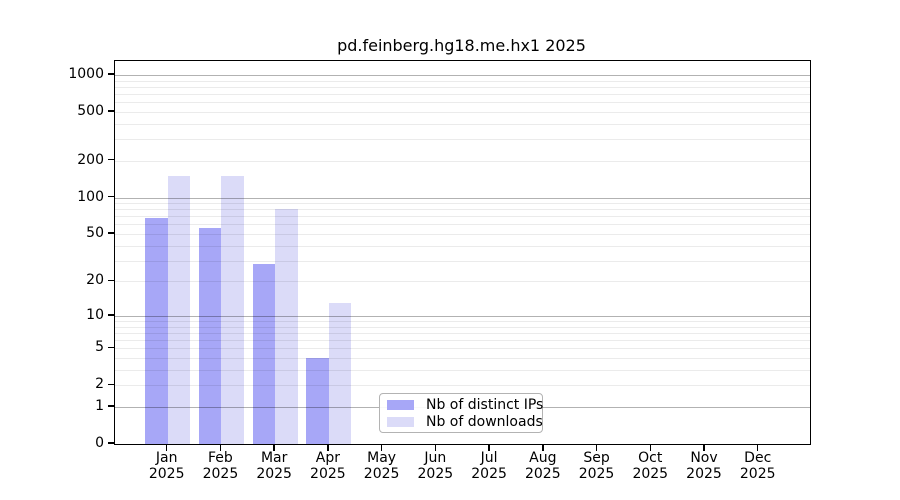  What do you see at coordinates (489, 447) in the screenshot?
I see `x-tick-jul` at bounding box center [489, 447].